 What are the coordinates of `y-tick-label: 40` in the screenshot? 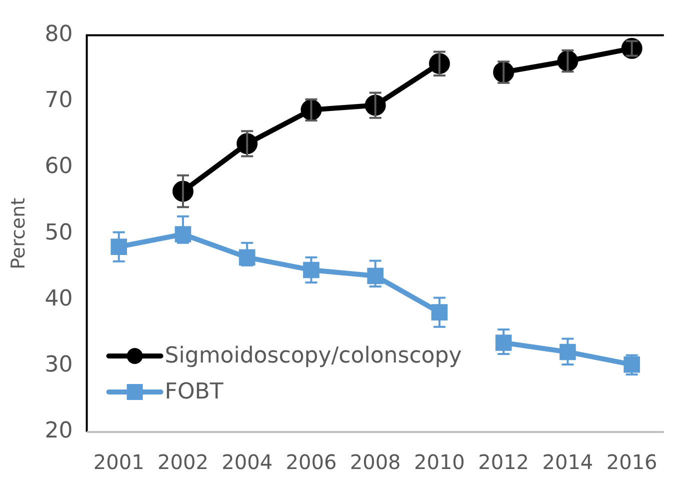 It's located at (58, 299).